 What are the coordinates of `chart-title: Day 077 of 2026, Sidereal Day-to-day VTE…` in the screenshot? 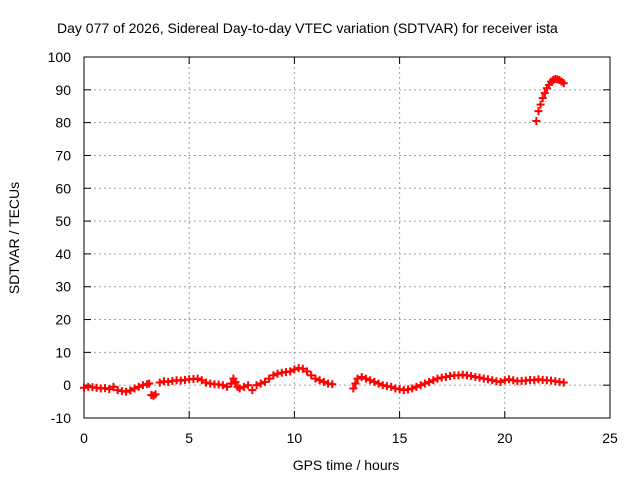 It's located at (307, 28).